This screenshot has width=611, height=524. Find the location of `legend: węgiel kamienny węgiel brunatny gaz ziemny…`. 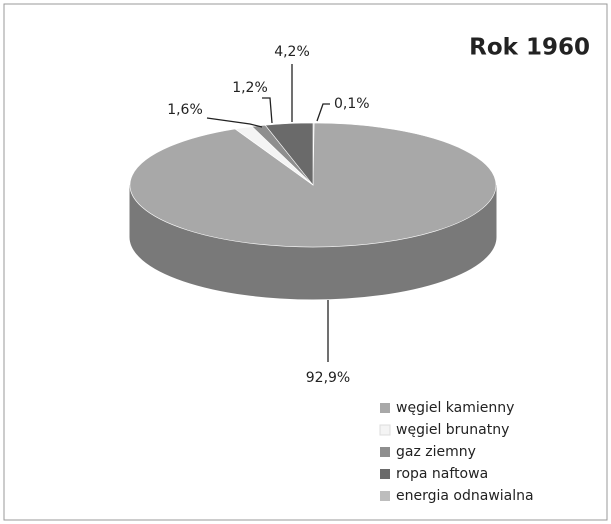

legend: węgiel kamienny węgiel brunatny gaz ziemny… is located at coordinates (456, 452).